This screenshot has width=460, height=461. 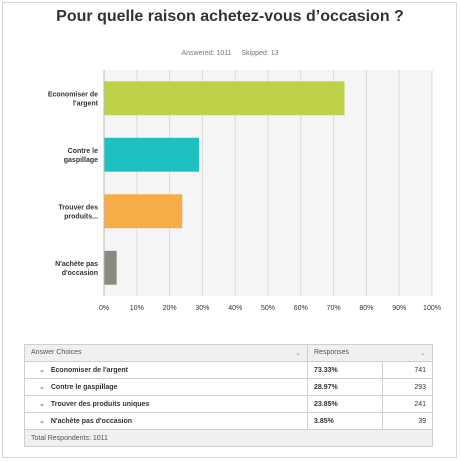 I want to click on x-tick-label: 100%, so click(x=432, y=308).